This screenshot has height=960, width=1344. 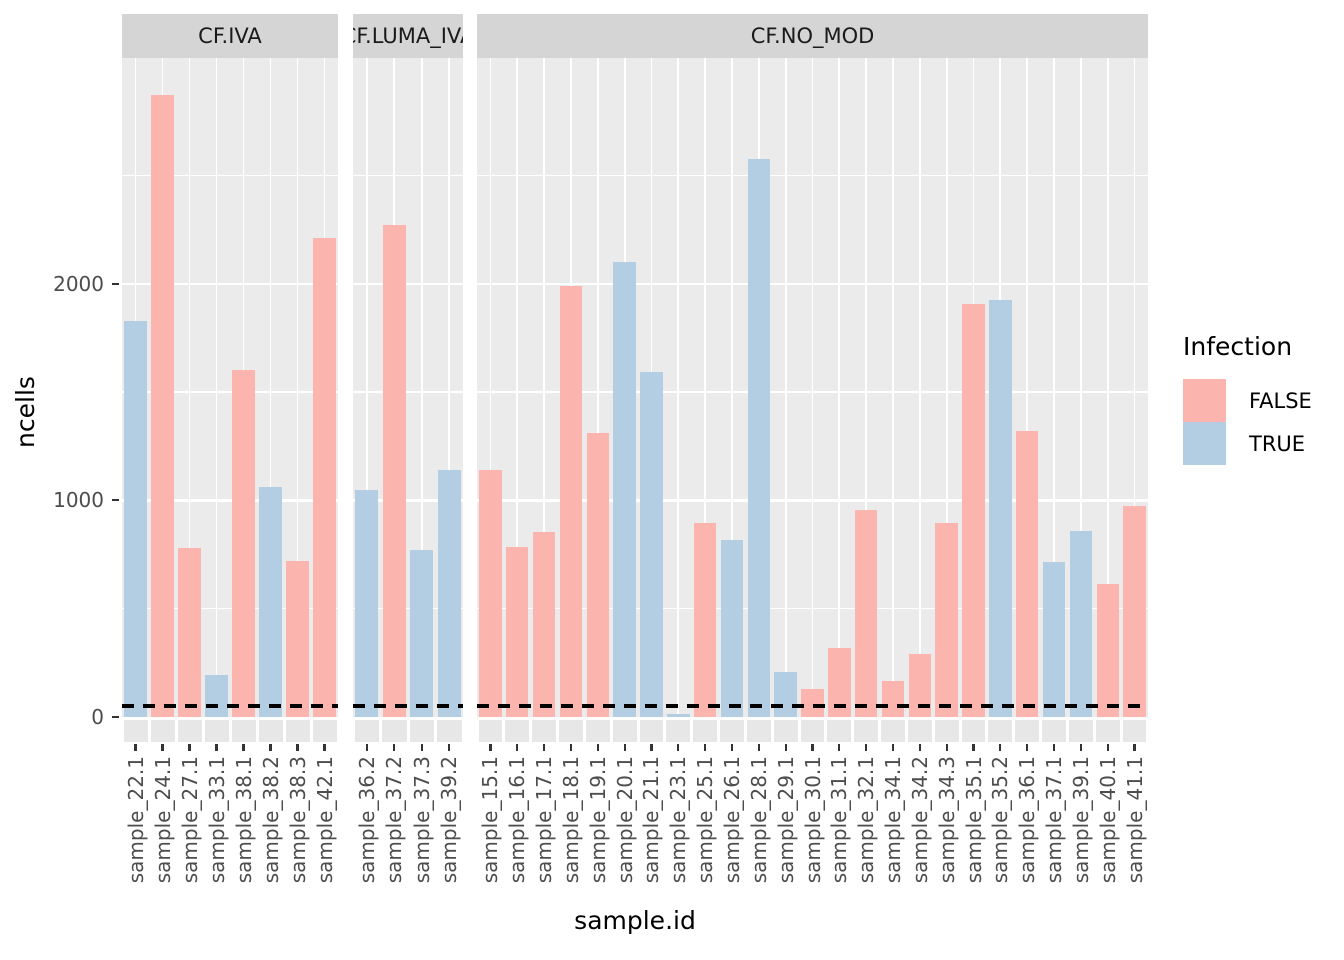 What do you see at coordinates (758, 820) in the screenshot?
I see `x-tick-label-text: sample_28.1` at bounding box center [758, 820].